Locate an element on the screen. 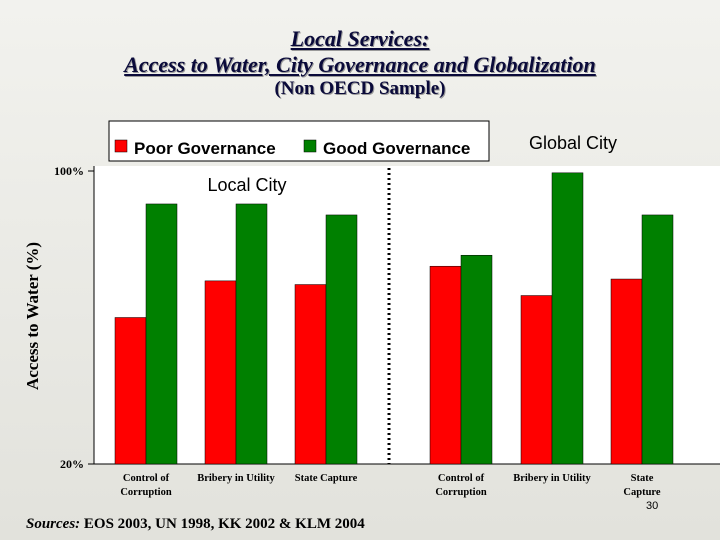 The image size is (720, 540). category-label-0-0-line-0: Control of is located at coordinates (146, 478).